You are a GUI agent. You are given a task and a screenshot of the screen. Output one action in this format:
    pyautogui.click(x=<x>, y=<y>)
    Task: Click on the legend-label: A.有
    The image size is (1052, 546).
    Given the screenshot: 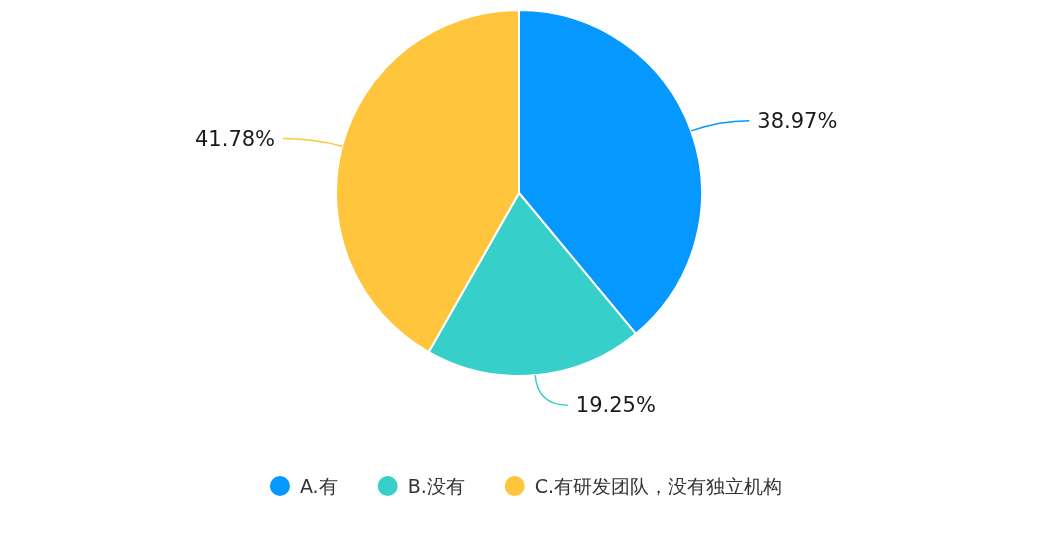 What is the action you would take?
    pyautogui.click(x=318, y=486)
    